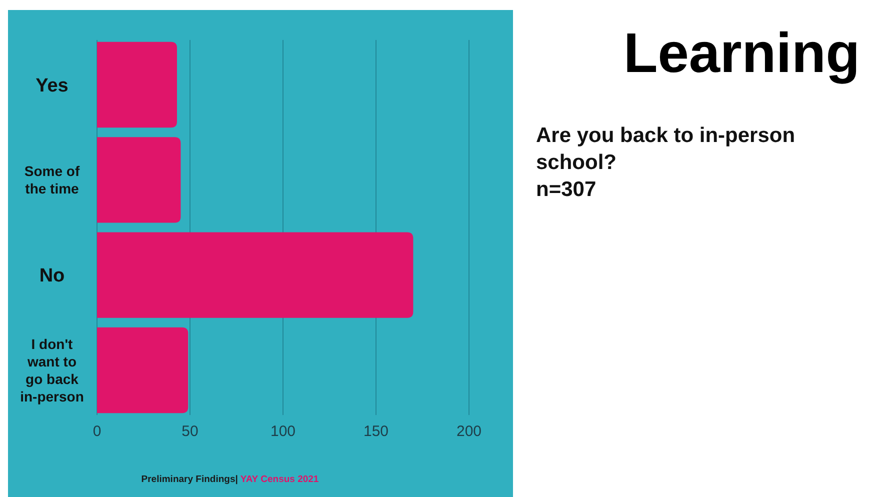 This screenshot has height=497, width=871. What do you see at coordinates (189, 479) in the screenshot?
I see `text: Preliminary Findings|` at bounding box center [189, 479].